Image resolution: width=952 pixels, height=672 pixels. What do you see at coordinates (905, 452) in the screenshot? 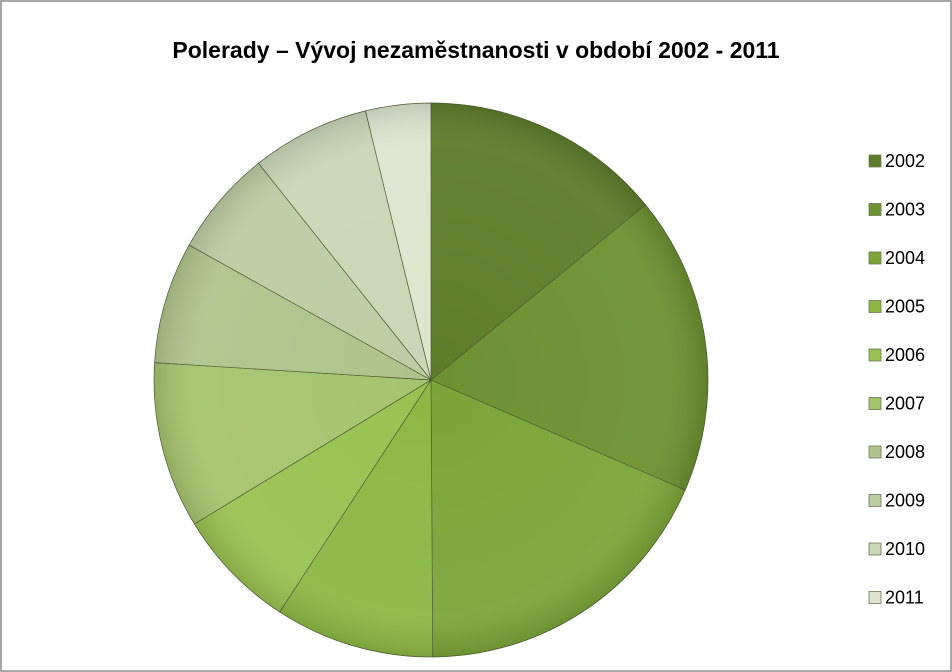
I see `legend-label: 2008` at bounding box center [905, 452].